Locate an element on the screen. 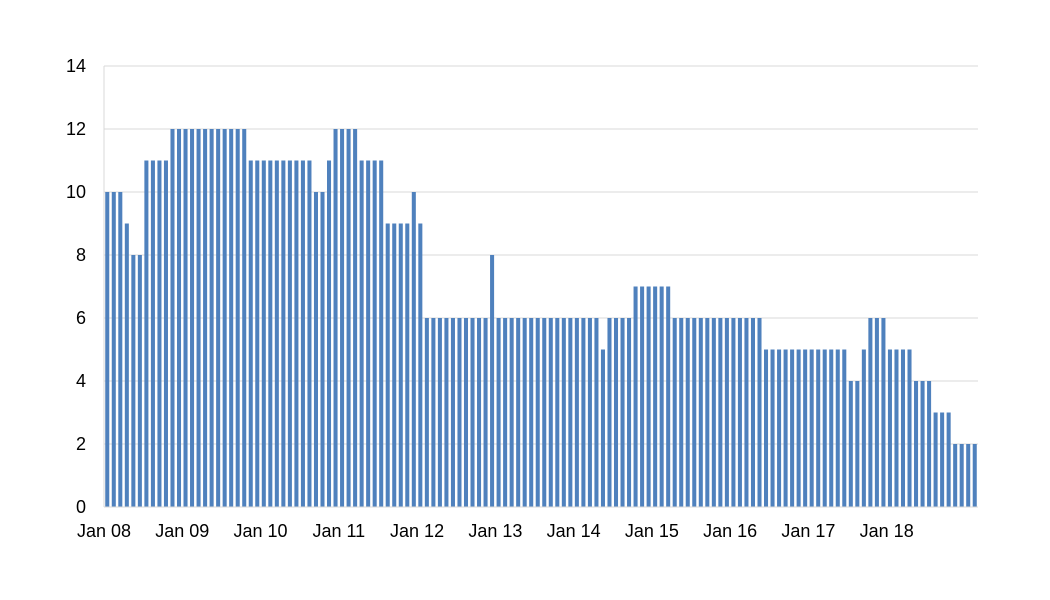 This screenshot has width=1050, height=600. x-tick-label: Jan 08 is located at coordinates (104, 531).